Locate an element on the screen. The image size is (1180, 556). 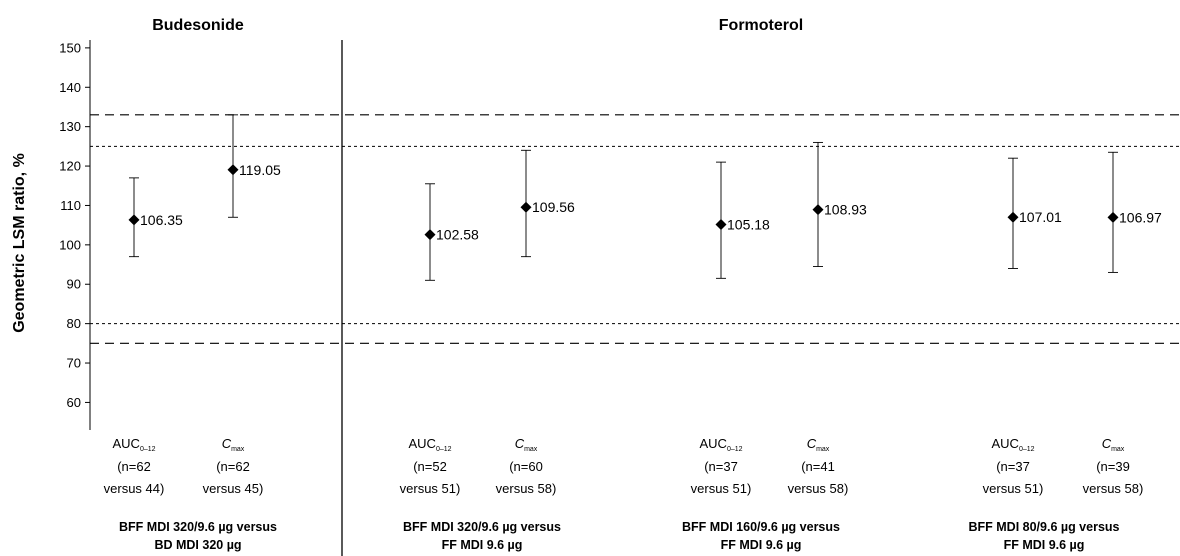
y-tick-label: 150 is located at coordinates (70, 47).